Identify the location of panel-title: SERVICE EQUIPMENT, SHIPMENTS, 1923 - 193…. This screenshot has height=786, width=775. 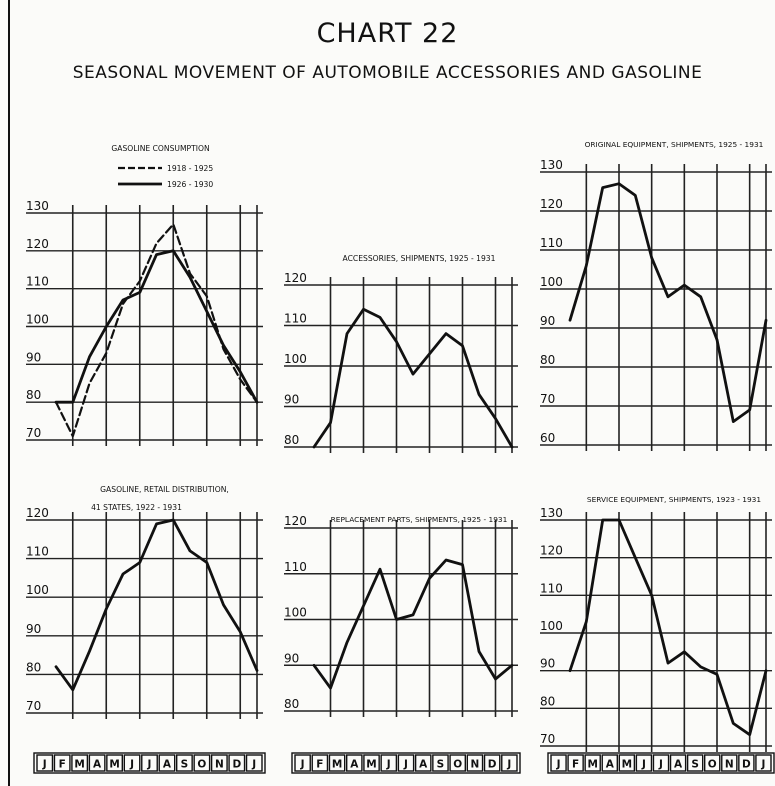
(674, 499).